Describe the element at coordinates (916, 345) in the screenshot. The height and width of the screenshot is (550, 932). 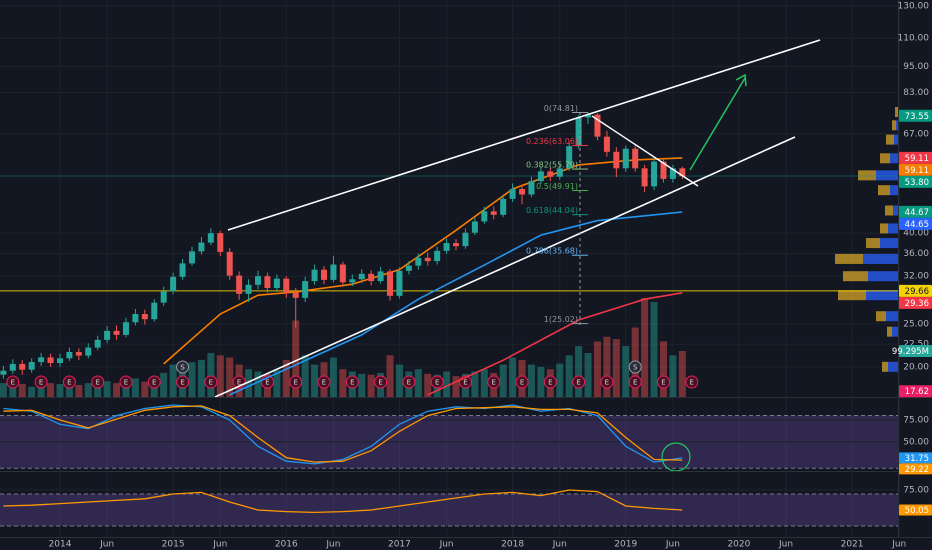
I see `y-tick-label: 22.50` at that location.